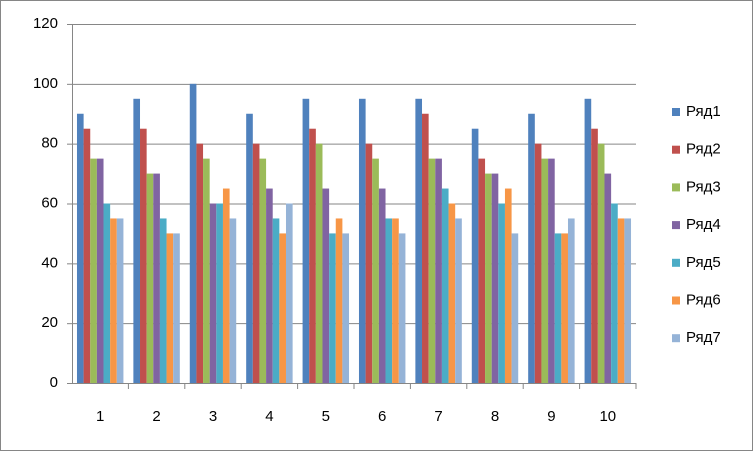  Describe the element at coordinates (703, 186) in the screenshot. I see `legend-label: Ряд3` at that location.